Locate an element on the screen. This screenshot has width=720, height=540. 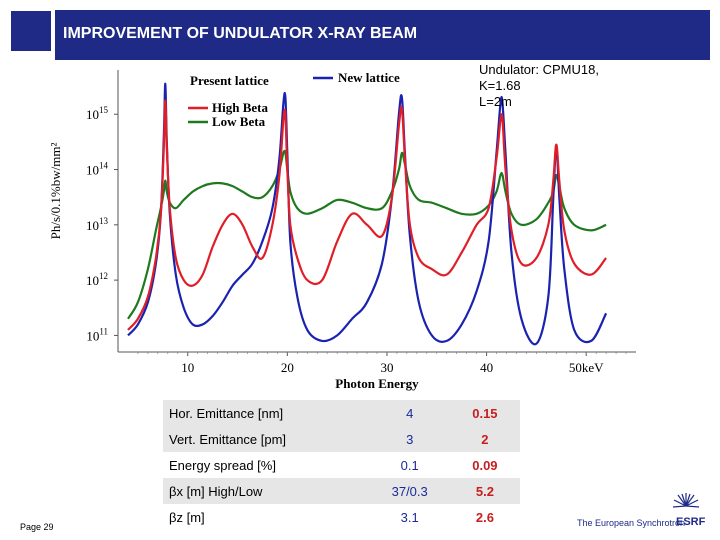
legend-present-lattice: Present lattice is located at coordinates (229, 80).